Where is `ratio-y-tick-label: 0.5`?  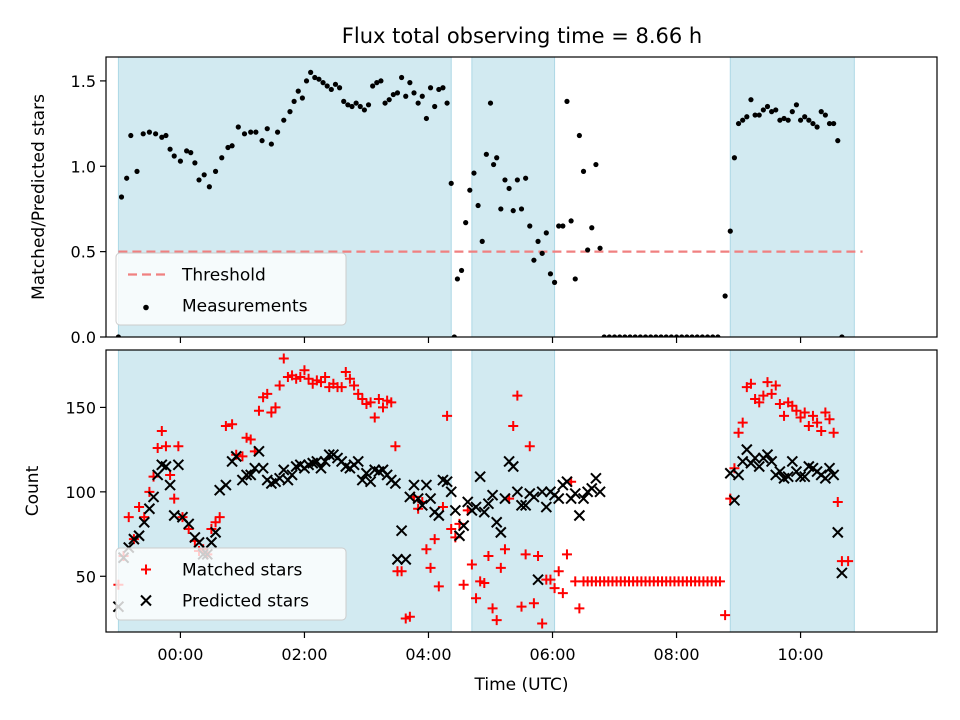
ratio-y-tick-label: 0.5 is located at coordinates (83, 252).